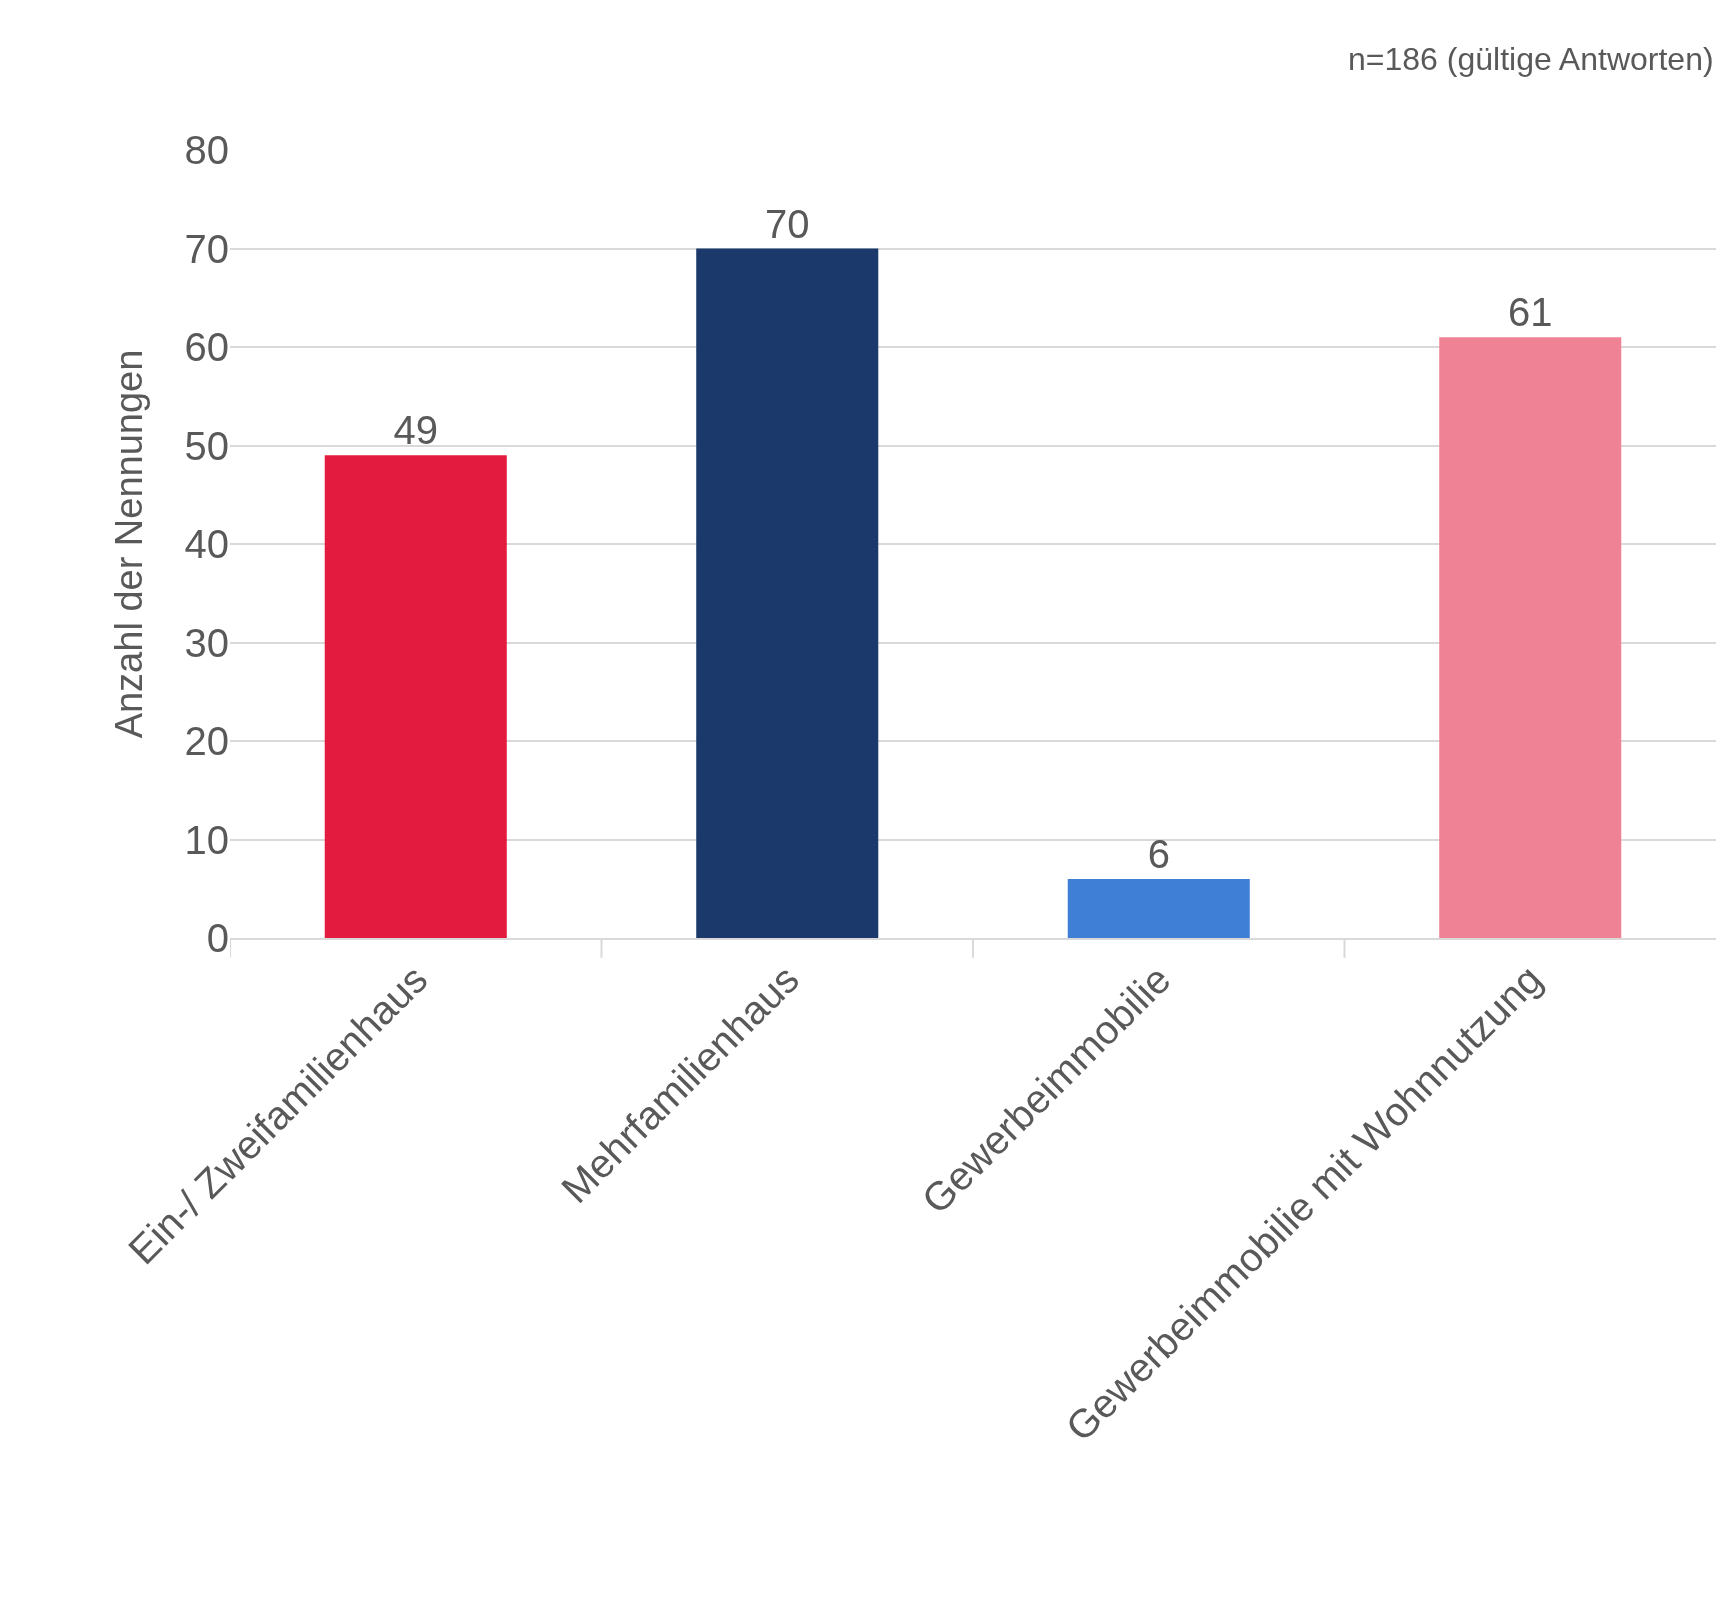 Image resolution: width=1716 pixels, height=1618 pixels. Describe the element at coordinates (206, 642) in the screenshot. I see `y-tick-label: 30` at that location.